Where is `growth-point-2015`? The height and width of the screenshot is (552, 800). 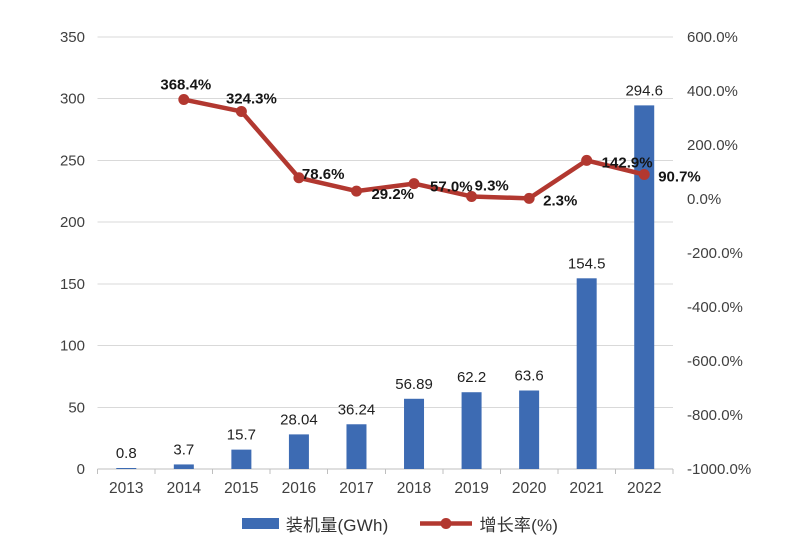 growth-point-2015 is located at coordinates (241, 111).